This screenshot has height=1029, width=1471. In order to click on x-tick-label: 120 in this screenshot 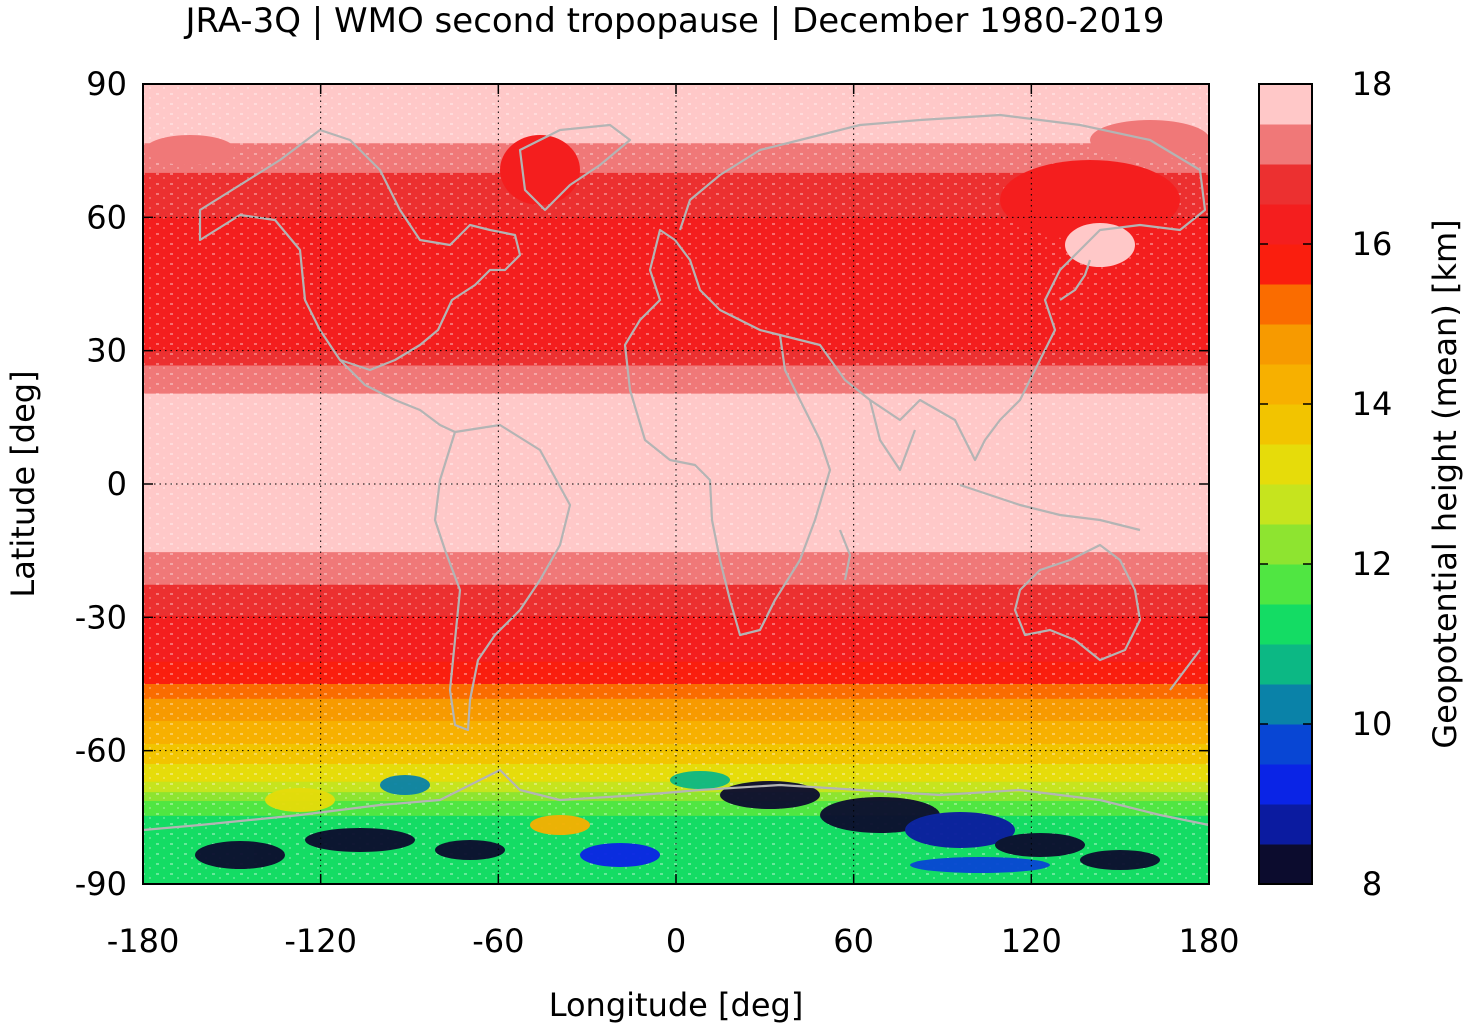, I will do `click(1031, 941)`.